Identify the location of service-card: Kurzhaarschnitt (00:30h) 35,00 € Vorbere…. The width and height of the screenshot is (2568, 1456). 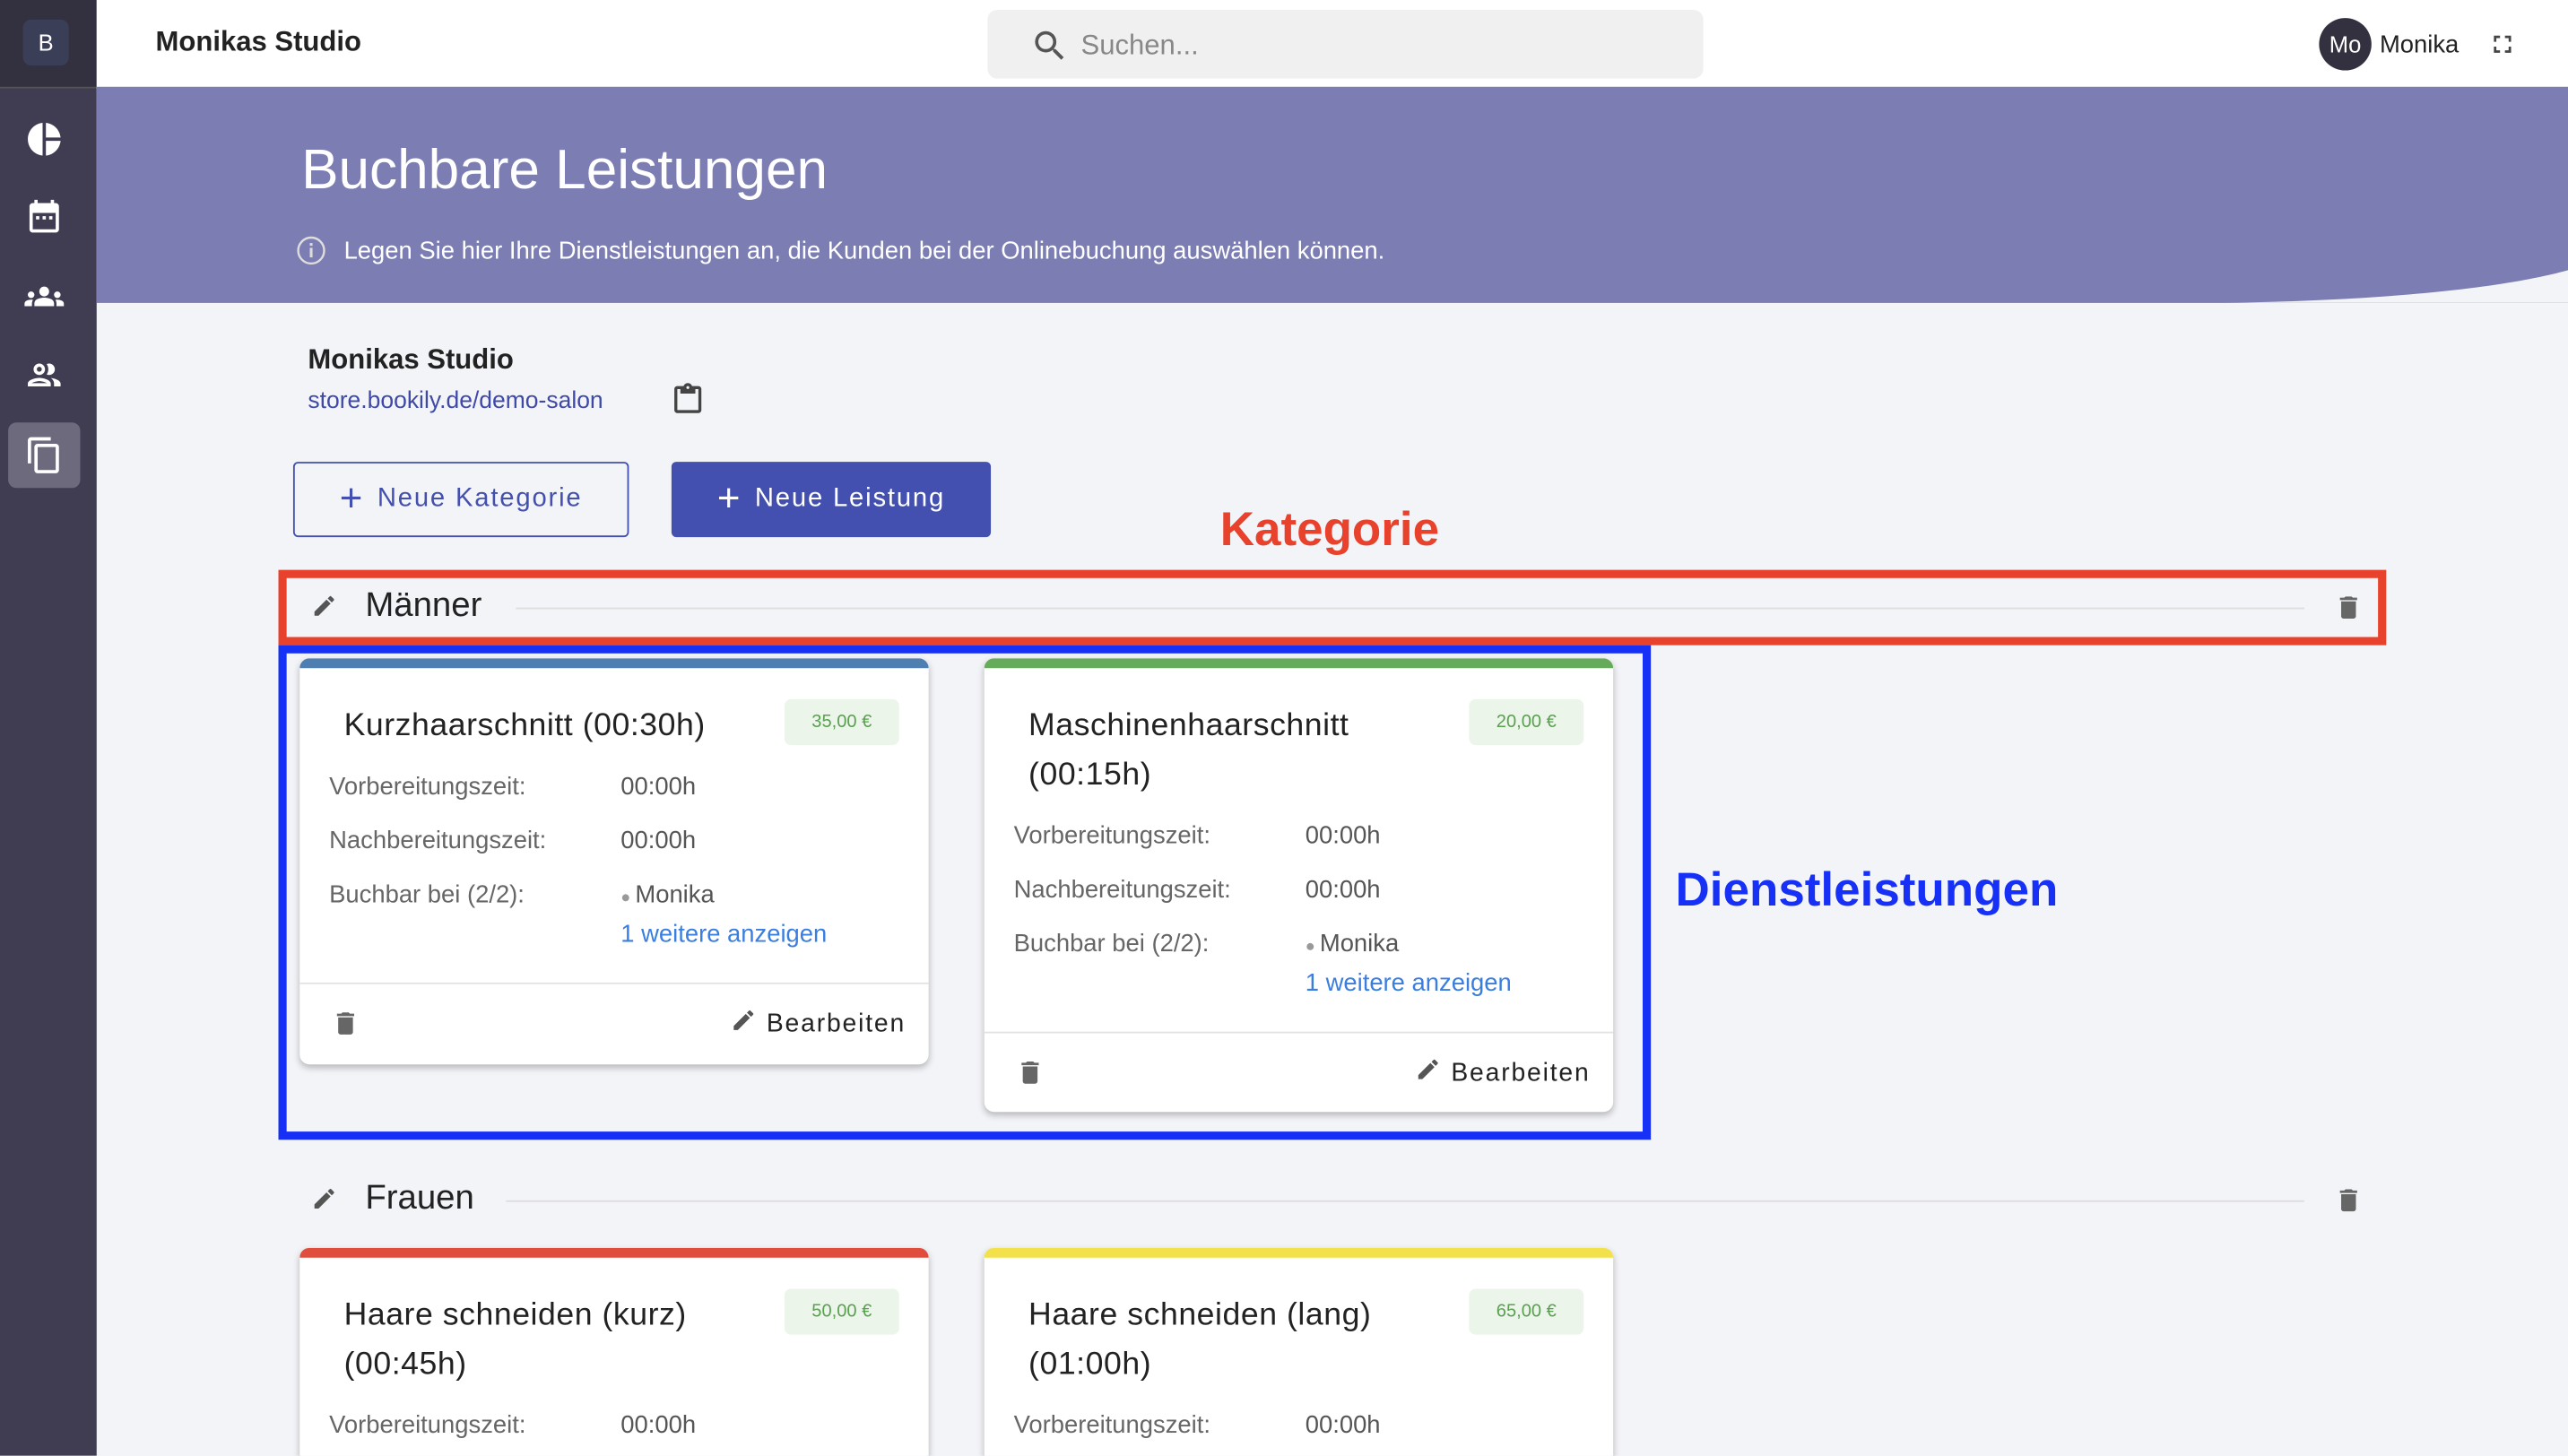
(614, 861).